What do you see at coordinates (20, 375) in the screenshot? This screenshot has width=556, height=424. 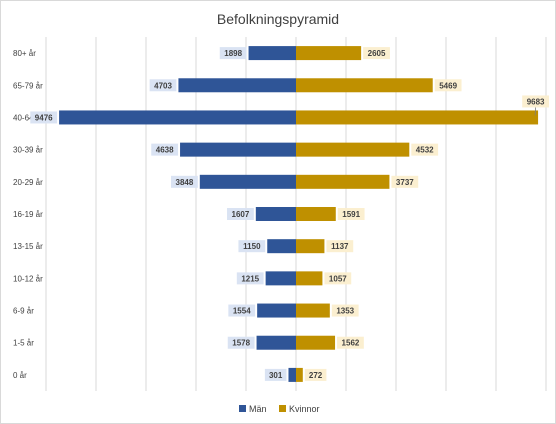 I see `category-label: 0 år` at bounding box center [20, 375].